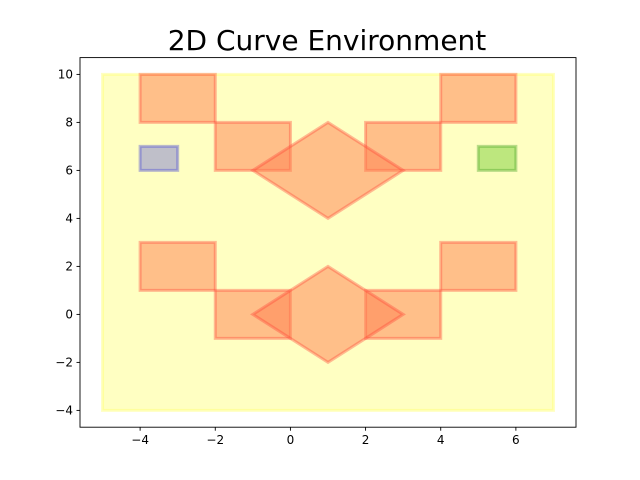 Image resolution: width=640 pixels, height=480 pixels. What do you see at coordinates (69, 267) in the screenshot?
I see `y-tick-label: 2` at bounding box center [69, 267].